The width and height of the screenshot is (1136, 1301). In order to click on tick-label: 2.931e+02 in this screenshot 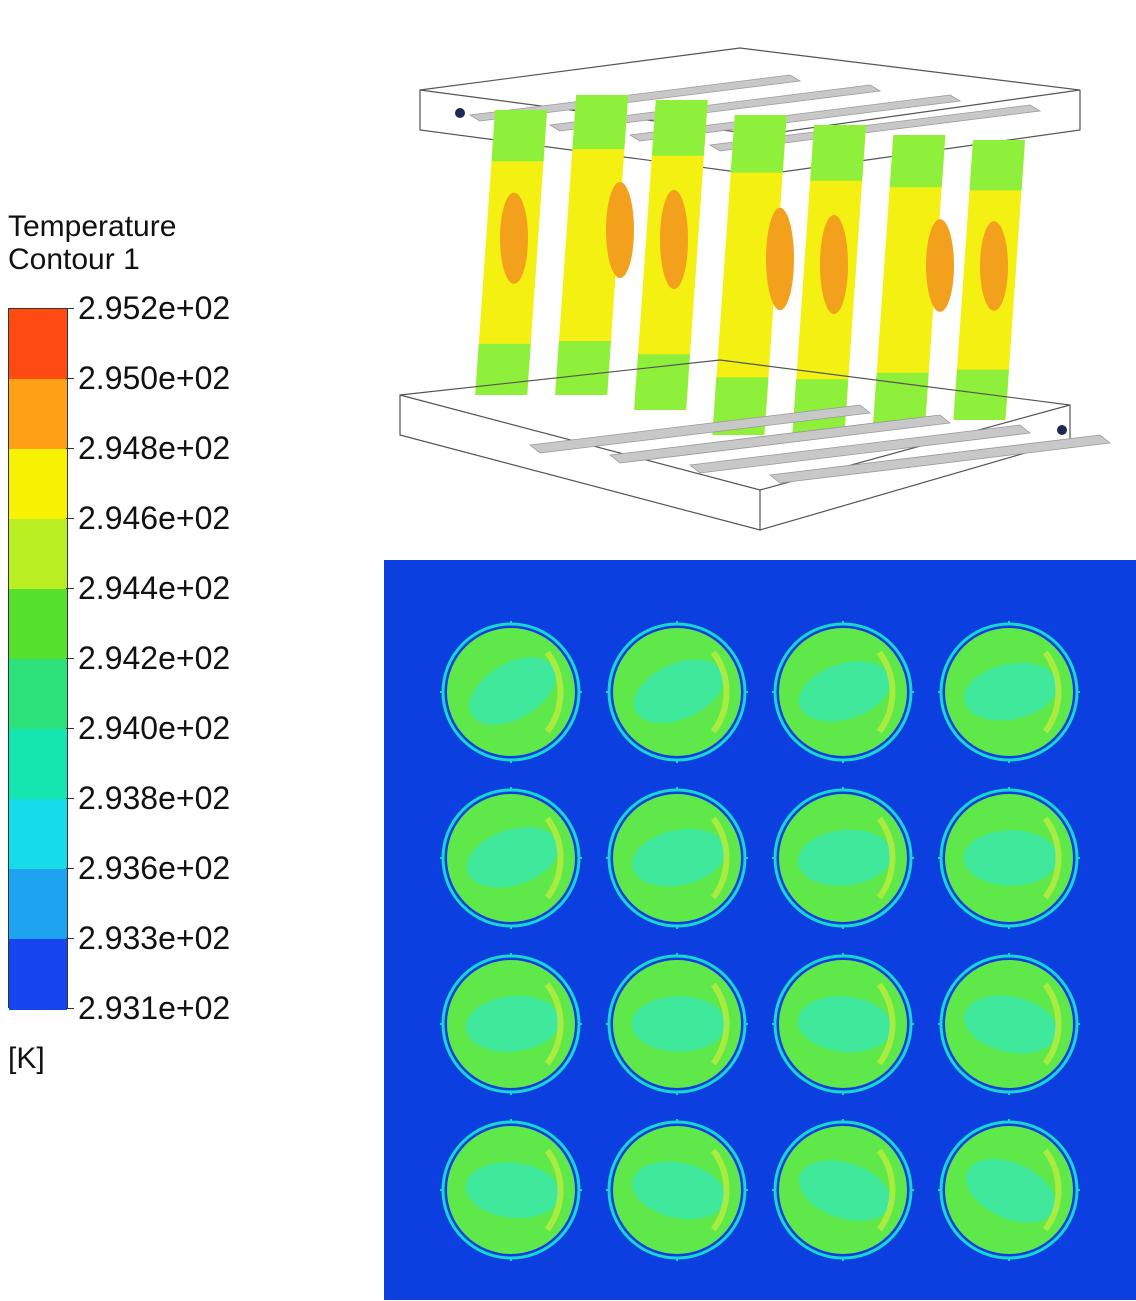, I will do `click(154, 1008)`.